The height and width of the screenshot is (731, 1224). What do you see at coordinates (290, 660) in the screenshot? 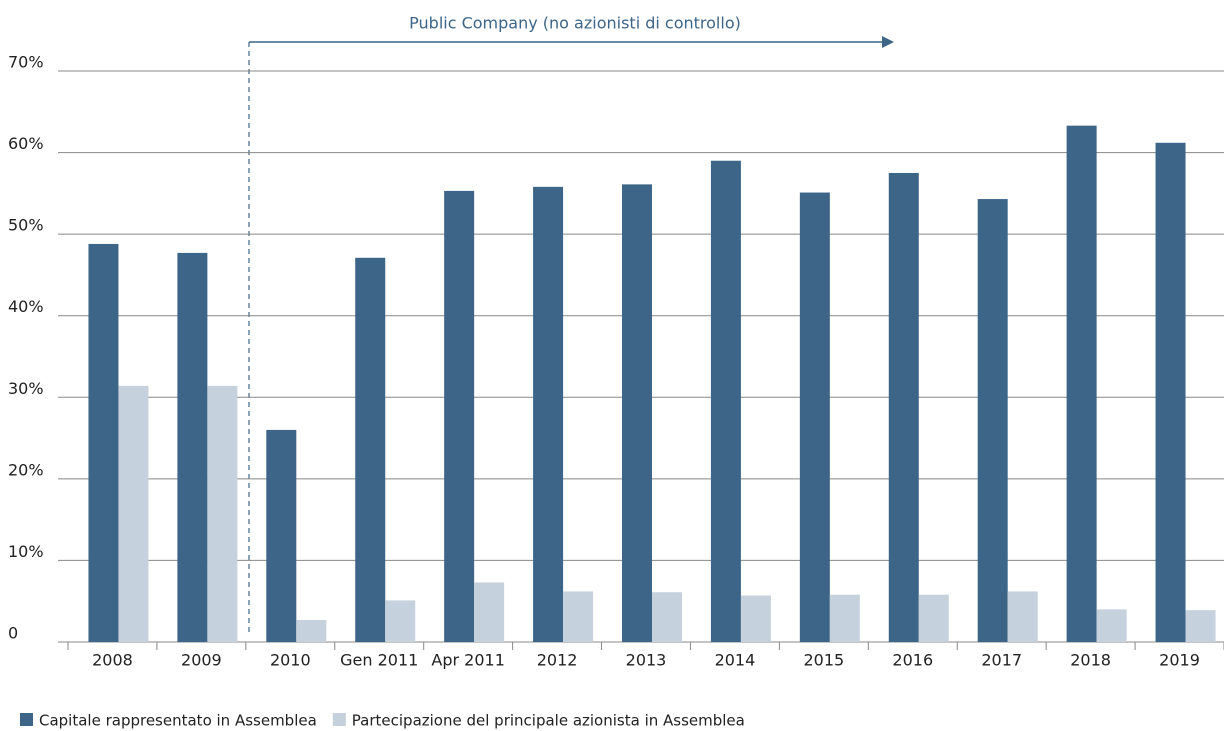
I see `x-tick-label: 2010` at bounding box center [290, 660].